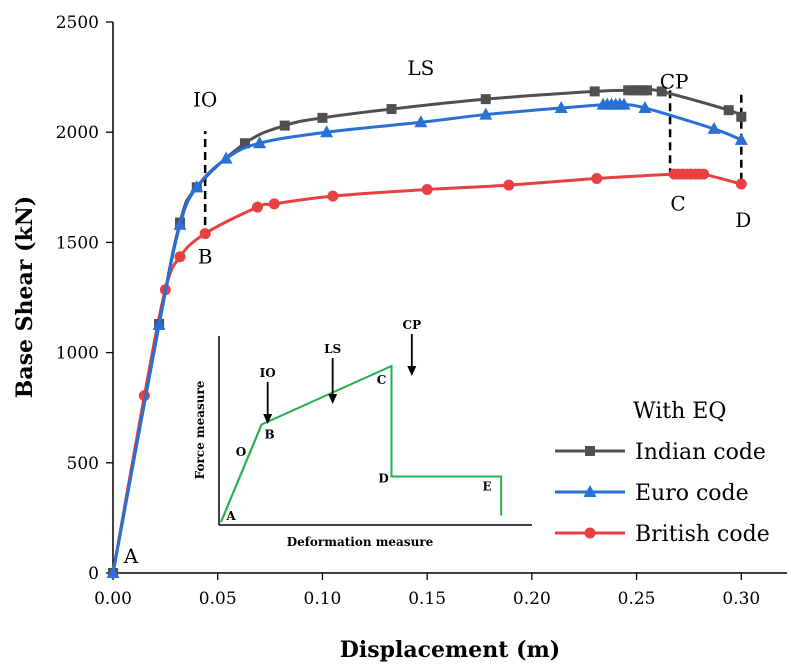 The height and width of the screenshot is (665, 791). What do you see at coordinates (268, 373) in the screenshot?
I see `inset-arrow-label: IO` at bounding box center [268, 373].